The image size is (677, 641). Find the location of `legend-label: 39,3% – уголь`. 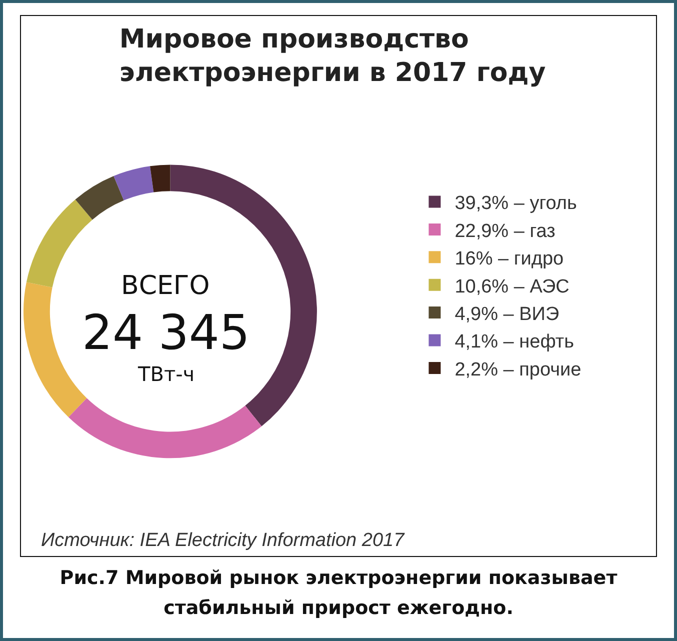

legend-label: 39,3% – уголь is located at coordinates (515, 203).